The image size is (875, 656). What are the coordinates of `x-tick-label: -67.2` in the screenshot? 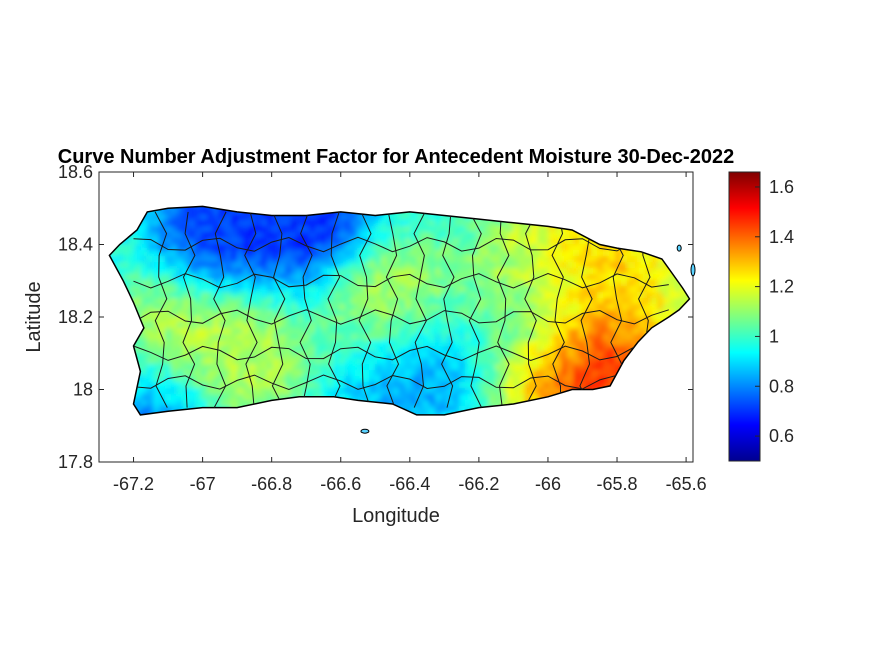 It's located at (133, 484).